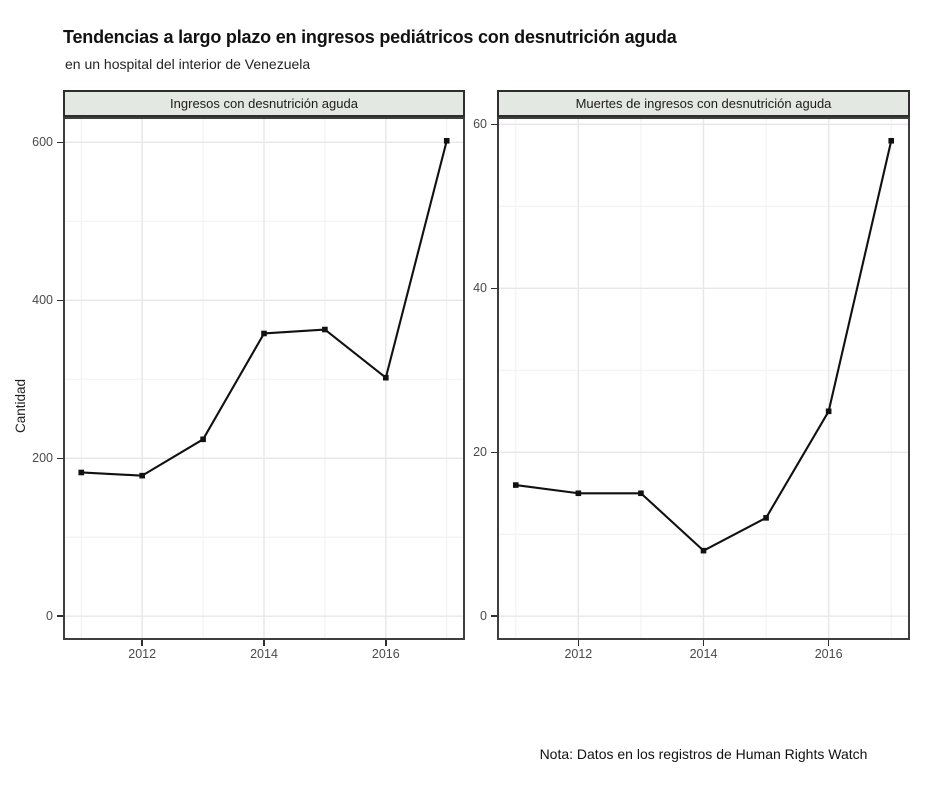 The width and height of the screenshot is (946, 794). I want to click on y-tick-label: 600, so click(42, 141).